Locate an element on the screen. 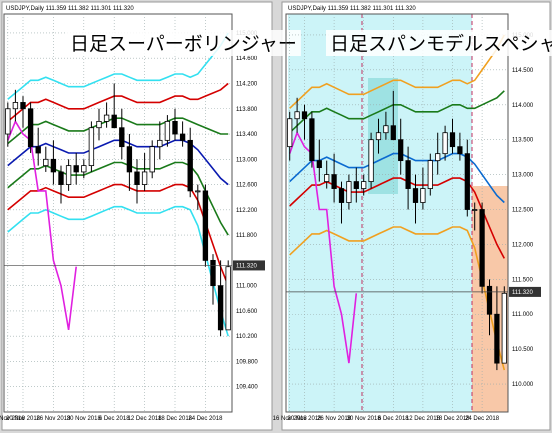 This screenshot has height=433, width=552. y-tick-label: 109.400 is located at coordinates (247, 388).